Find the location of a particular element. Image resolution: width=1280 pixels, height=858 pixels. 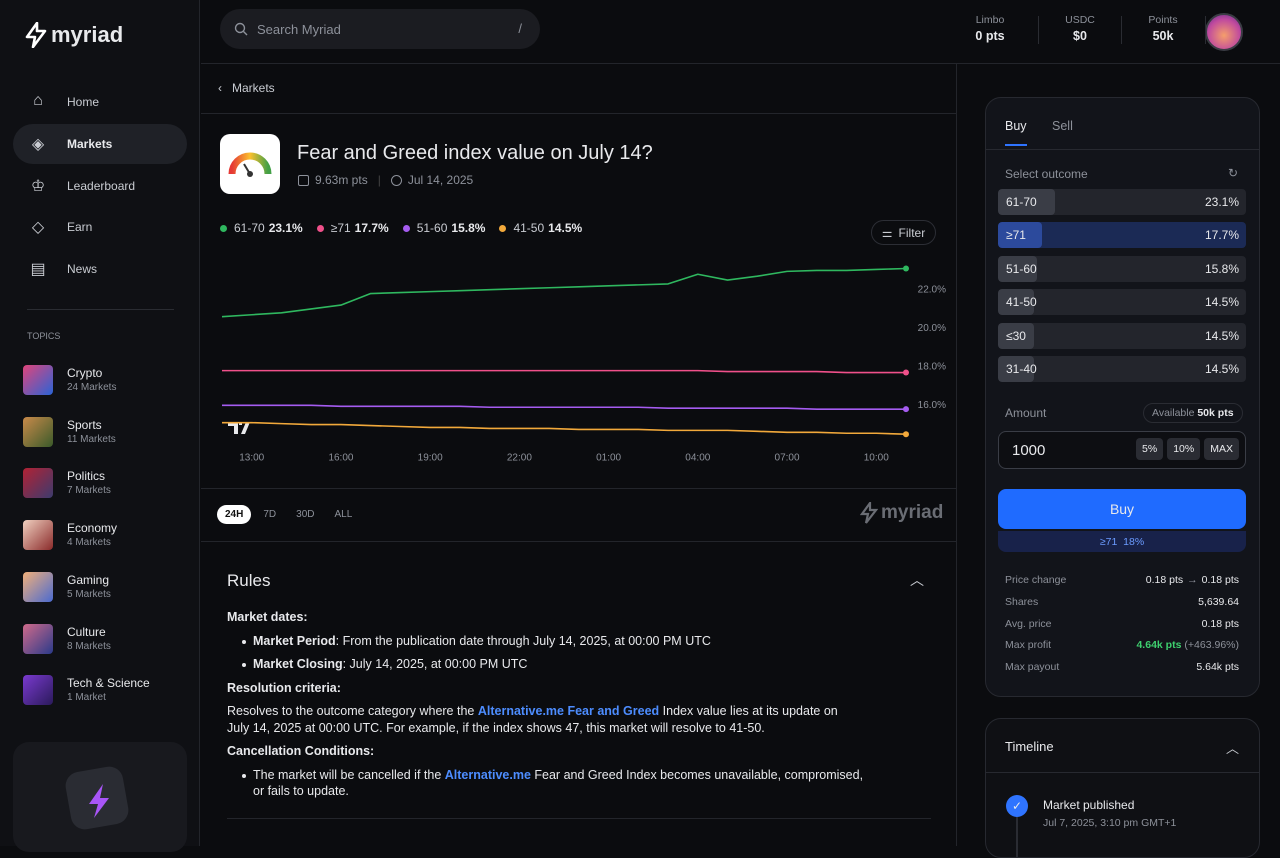

topic-name: Economy is located at coordinates (92, 528).